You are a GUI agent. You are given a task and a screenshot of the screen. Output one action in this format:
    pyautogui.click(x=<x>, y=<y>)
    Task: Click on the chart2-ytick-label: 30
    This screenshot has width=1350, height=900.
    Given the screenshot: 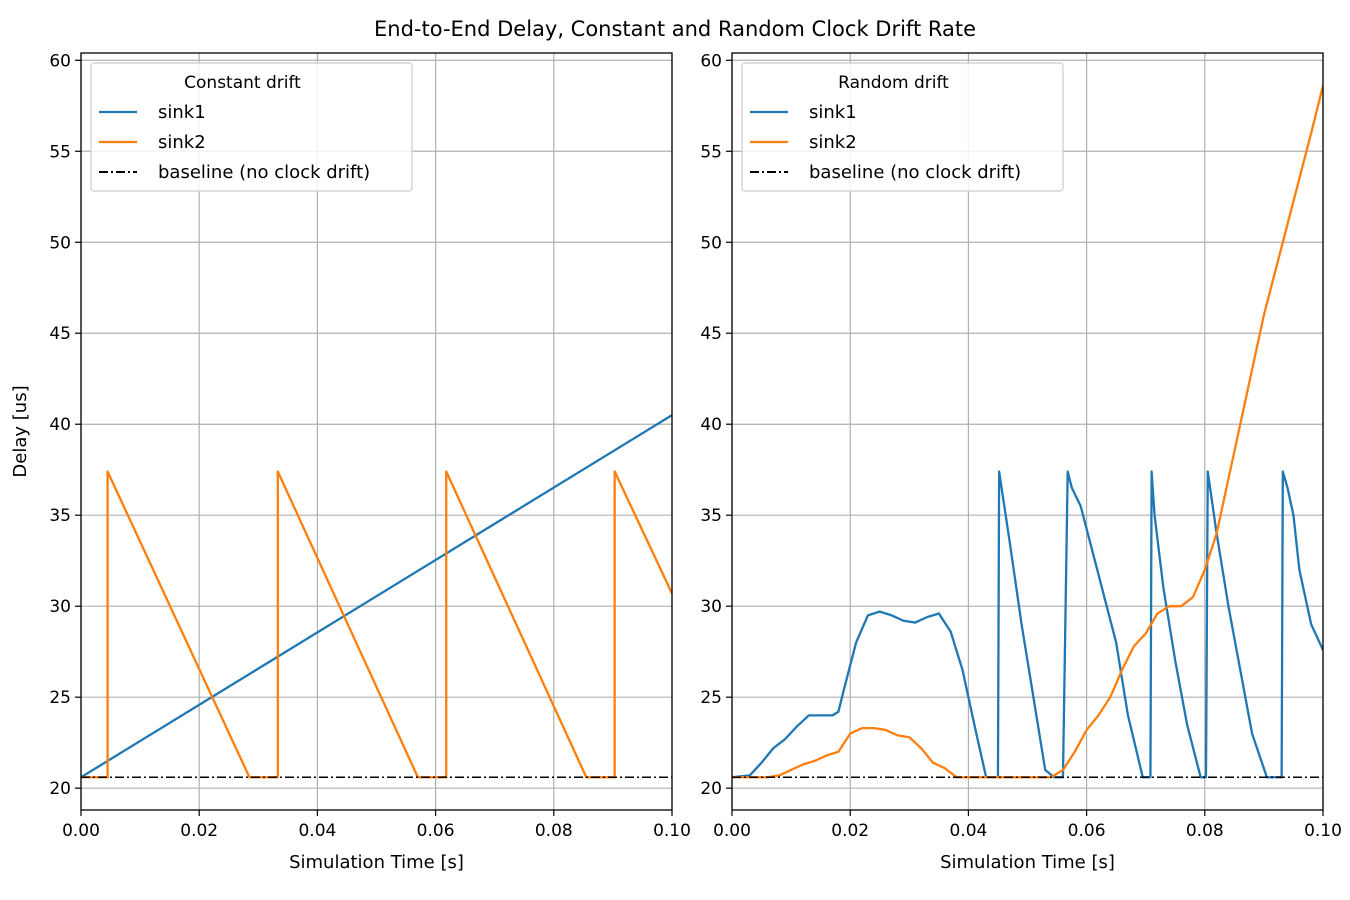 What is the action you would take?
    pyautogui.click(x=711, y=607)
    